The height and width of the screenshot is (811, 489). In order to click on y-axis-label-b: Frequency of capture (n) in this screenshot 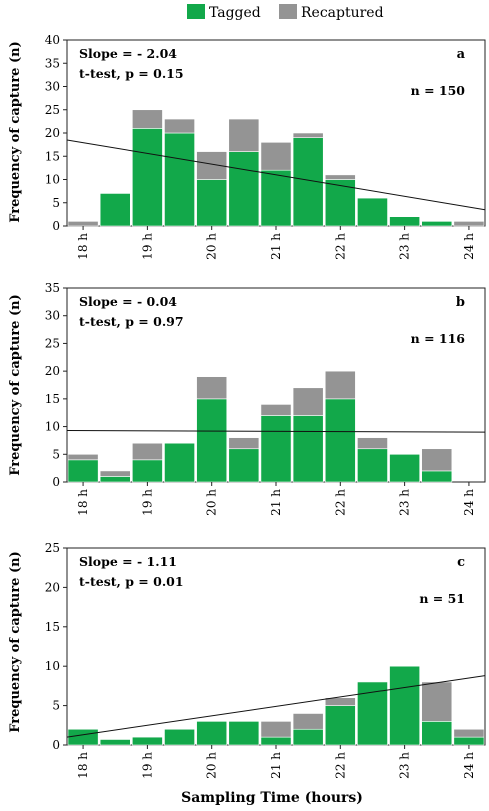, I will do `click(15, 384)`.